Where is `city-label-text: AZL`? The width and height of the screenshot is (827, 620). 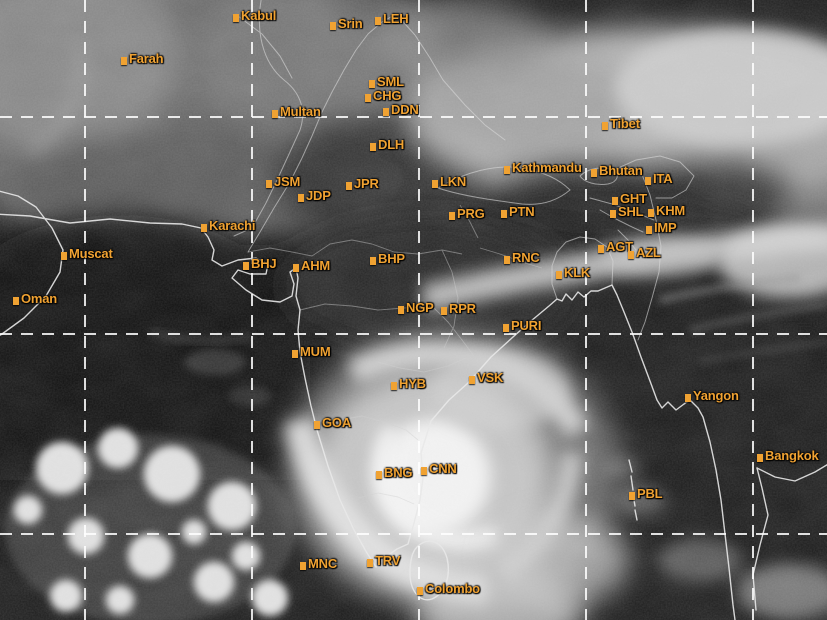
city-label-text: AZL is located at coordinates (648, 252).